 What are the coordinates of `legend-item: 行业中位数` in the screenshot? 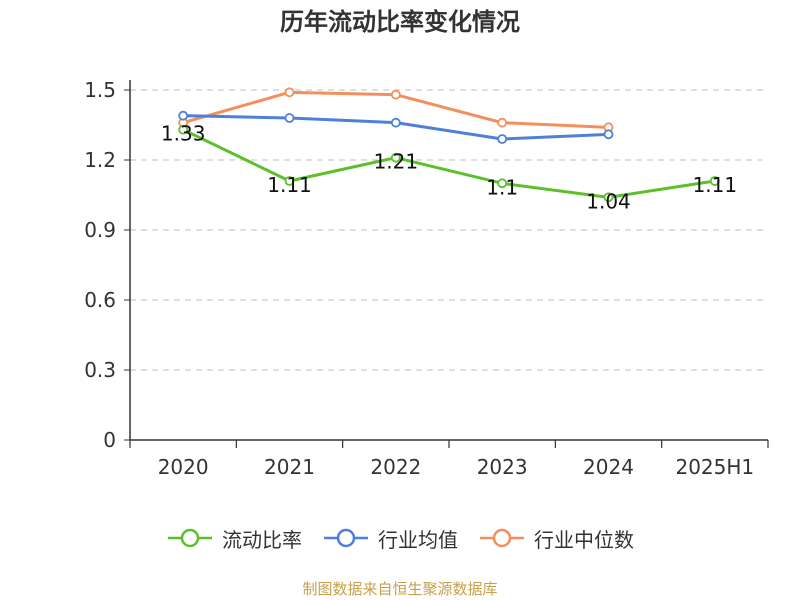 It's located at (556, 538).